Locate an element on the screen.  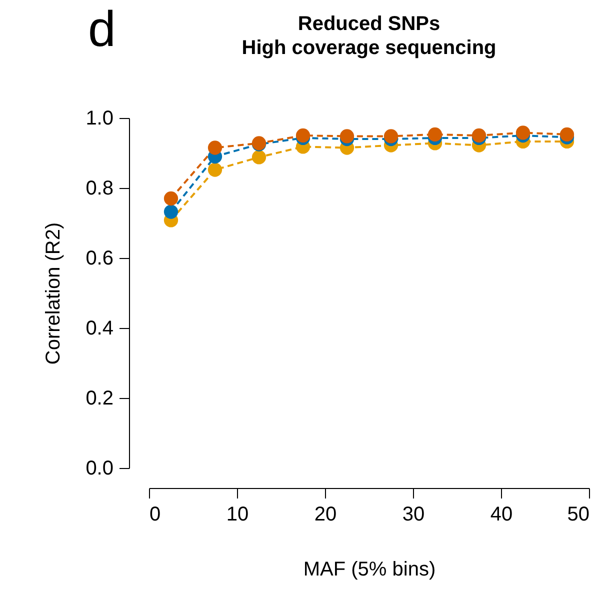
y-tick-label: 0.4 is located at coordinates (100, 329).